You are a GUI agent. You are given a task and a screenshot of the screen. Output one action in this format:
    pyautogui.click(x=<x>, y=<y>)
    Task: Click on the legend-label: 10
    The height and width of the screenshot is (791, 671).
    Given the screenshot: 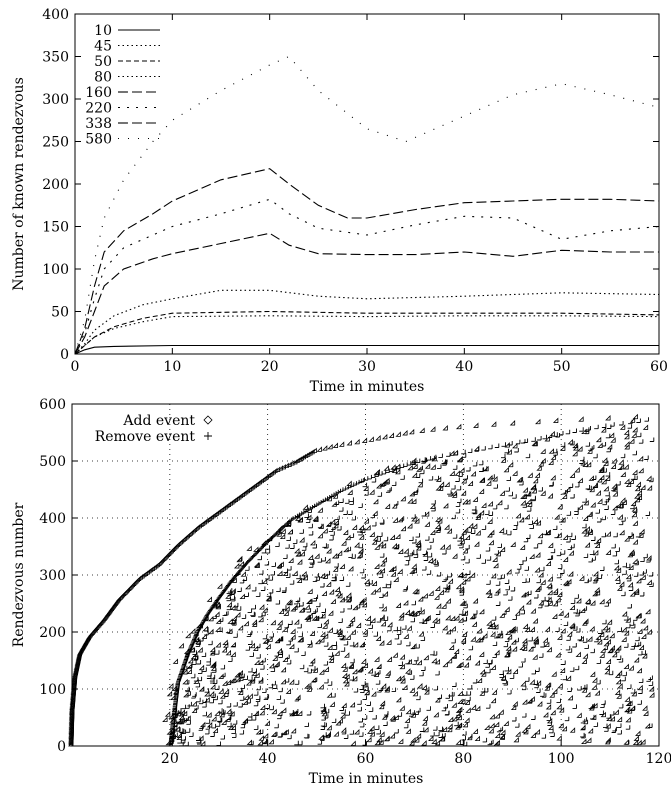 What is the action you would take?
    pyautogui.click(x=103, y=31)
    